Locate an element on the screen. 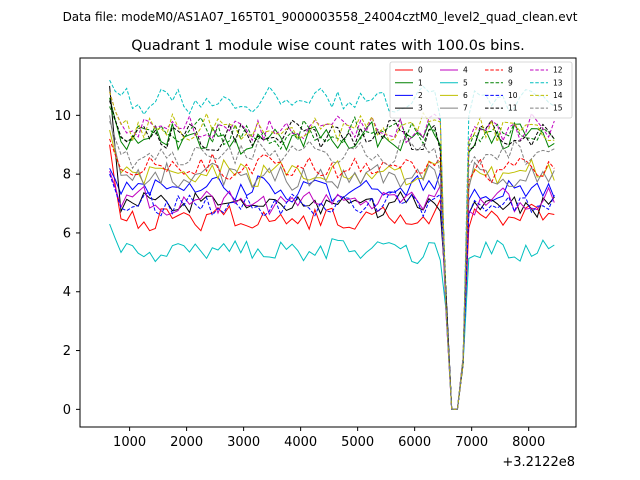 The width and height of the screenshot is (640, 480). x-tick-label: 2000 is located at coordinates (186, 442).